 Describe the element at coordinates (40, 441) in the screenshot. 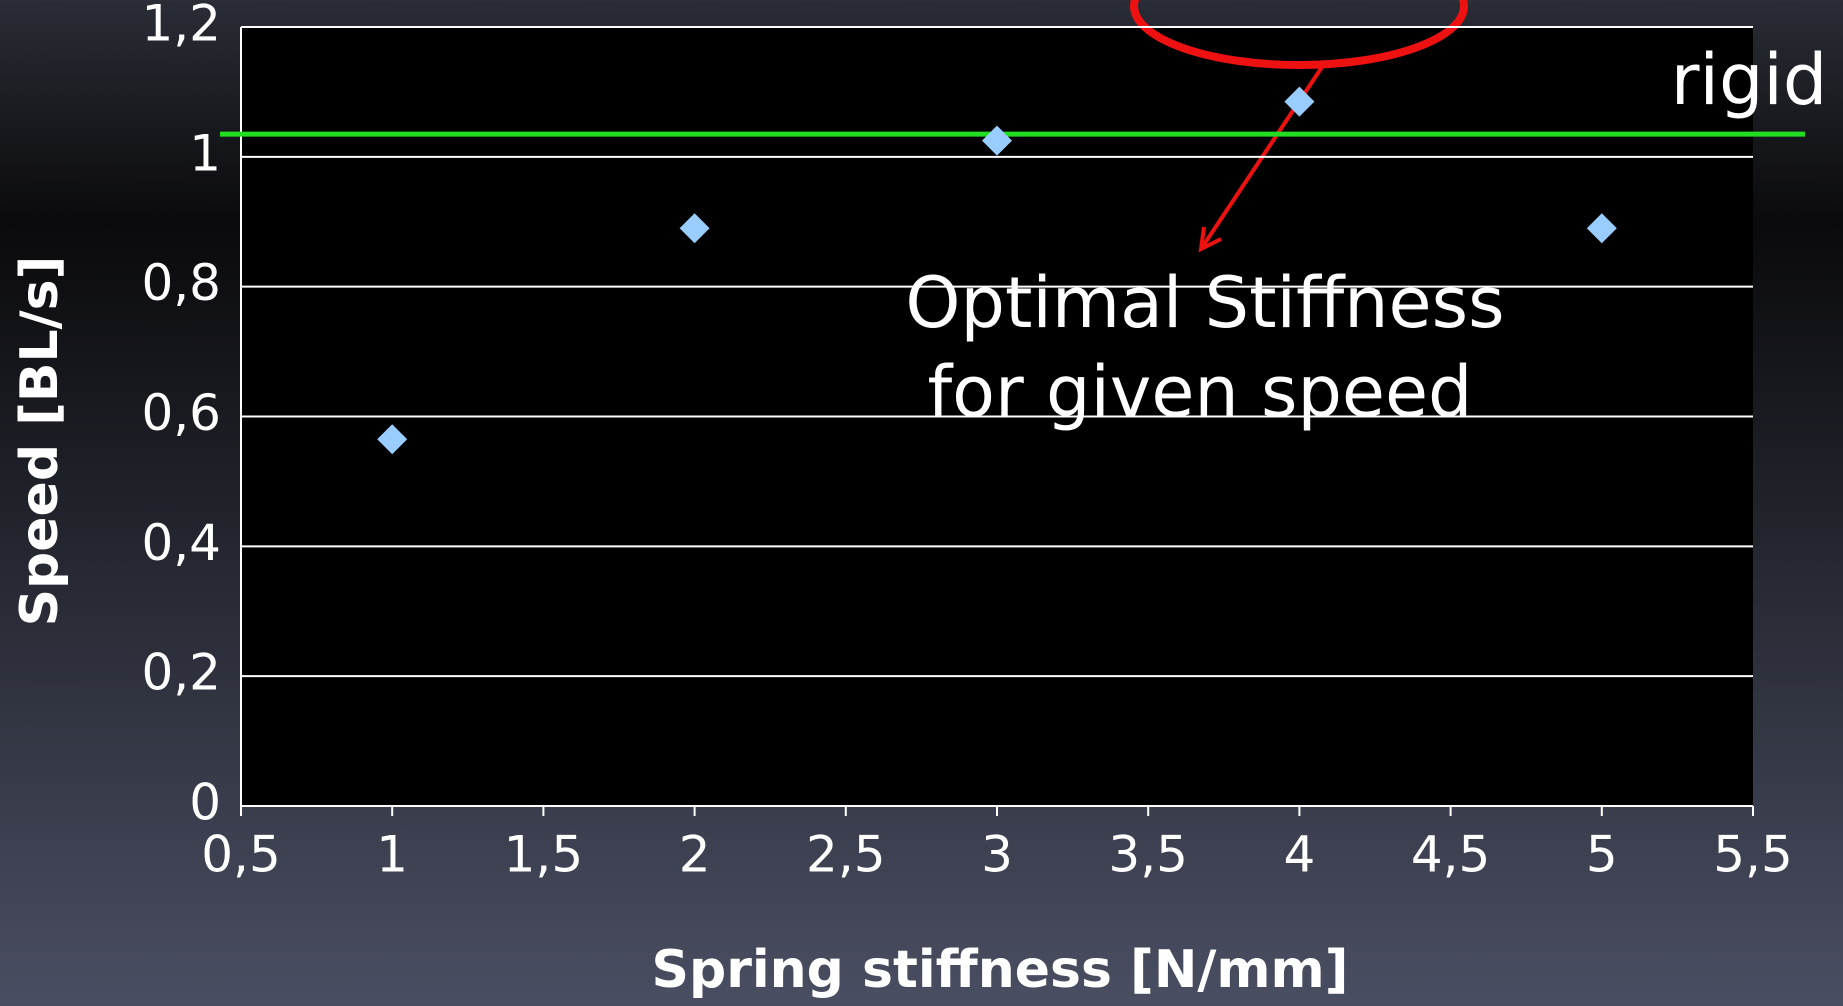

I see `y-axis-label: Speed [BL/s]` at that location.